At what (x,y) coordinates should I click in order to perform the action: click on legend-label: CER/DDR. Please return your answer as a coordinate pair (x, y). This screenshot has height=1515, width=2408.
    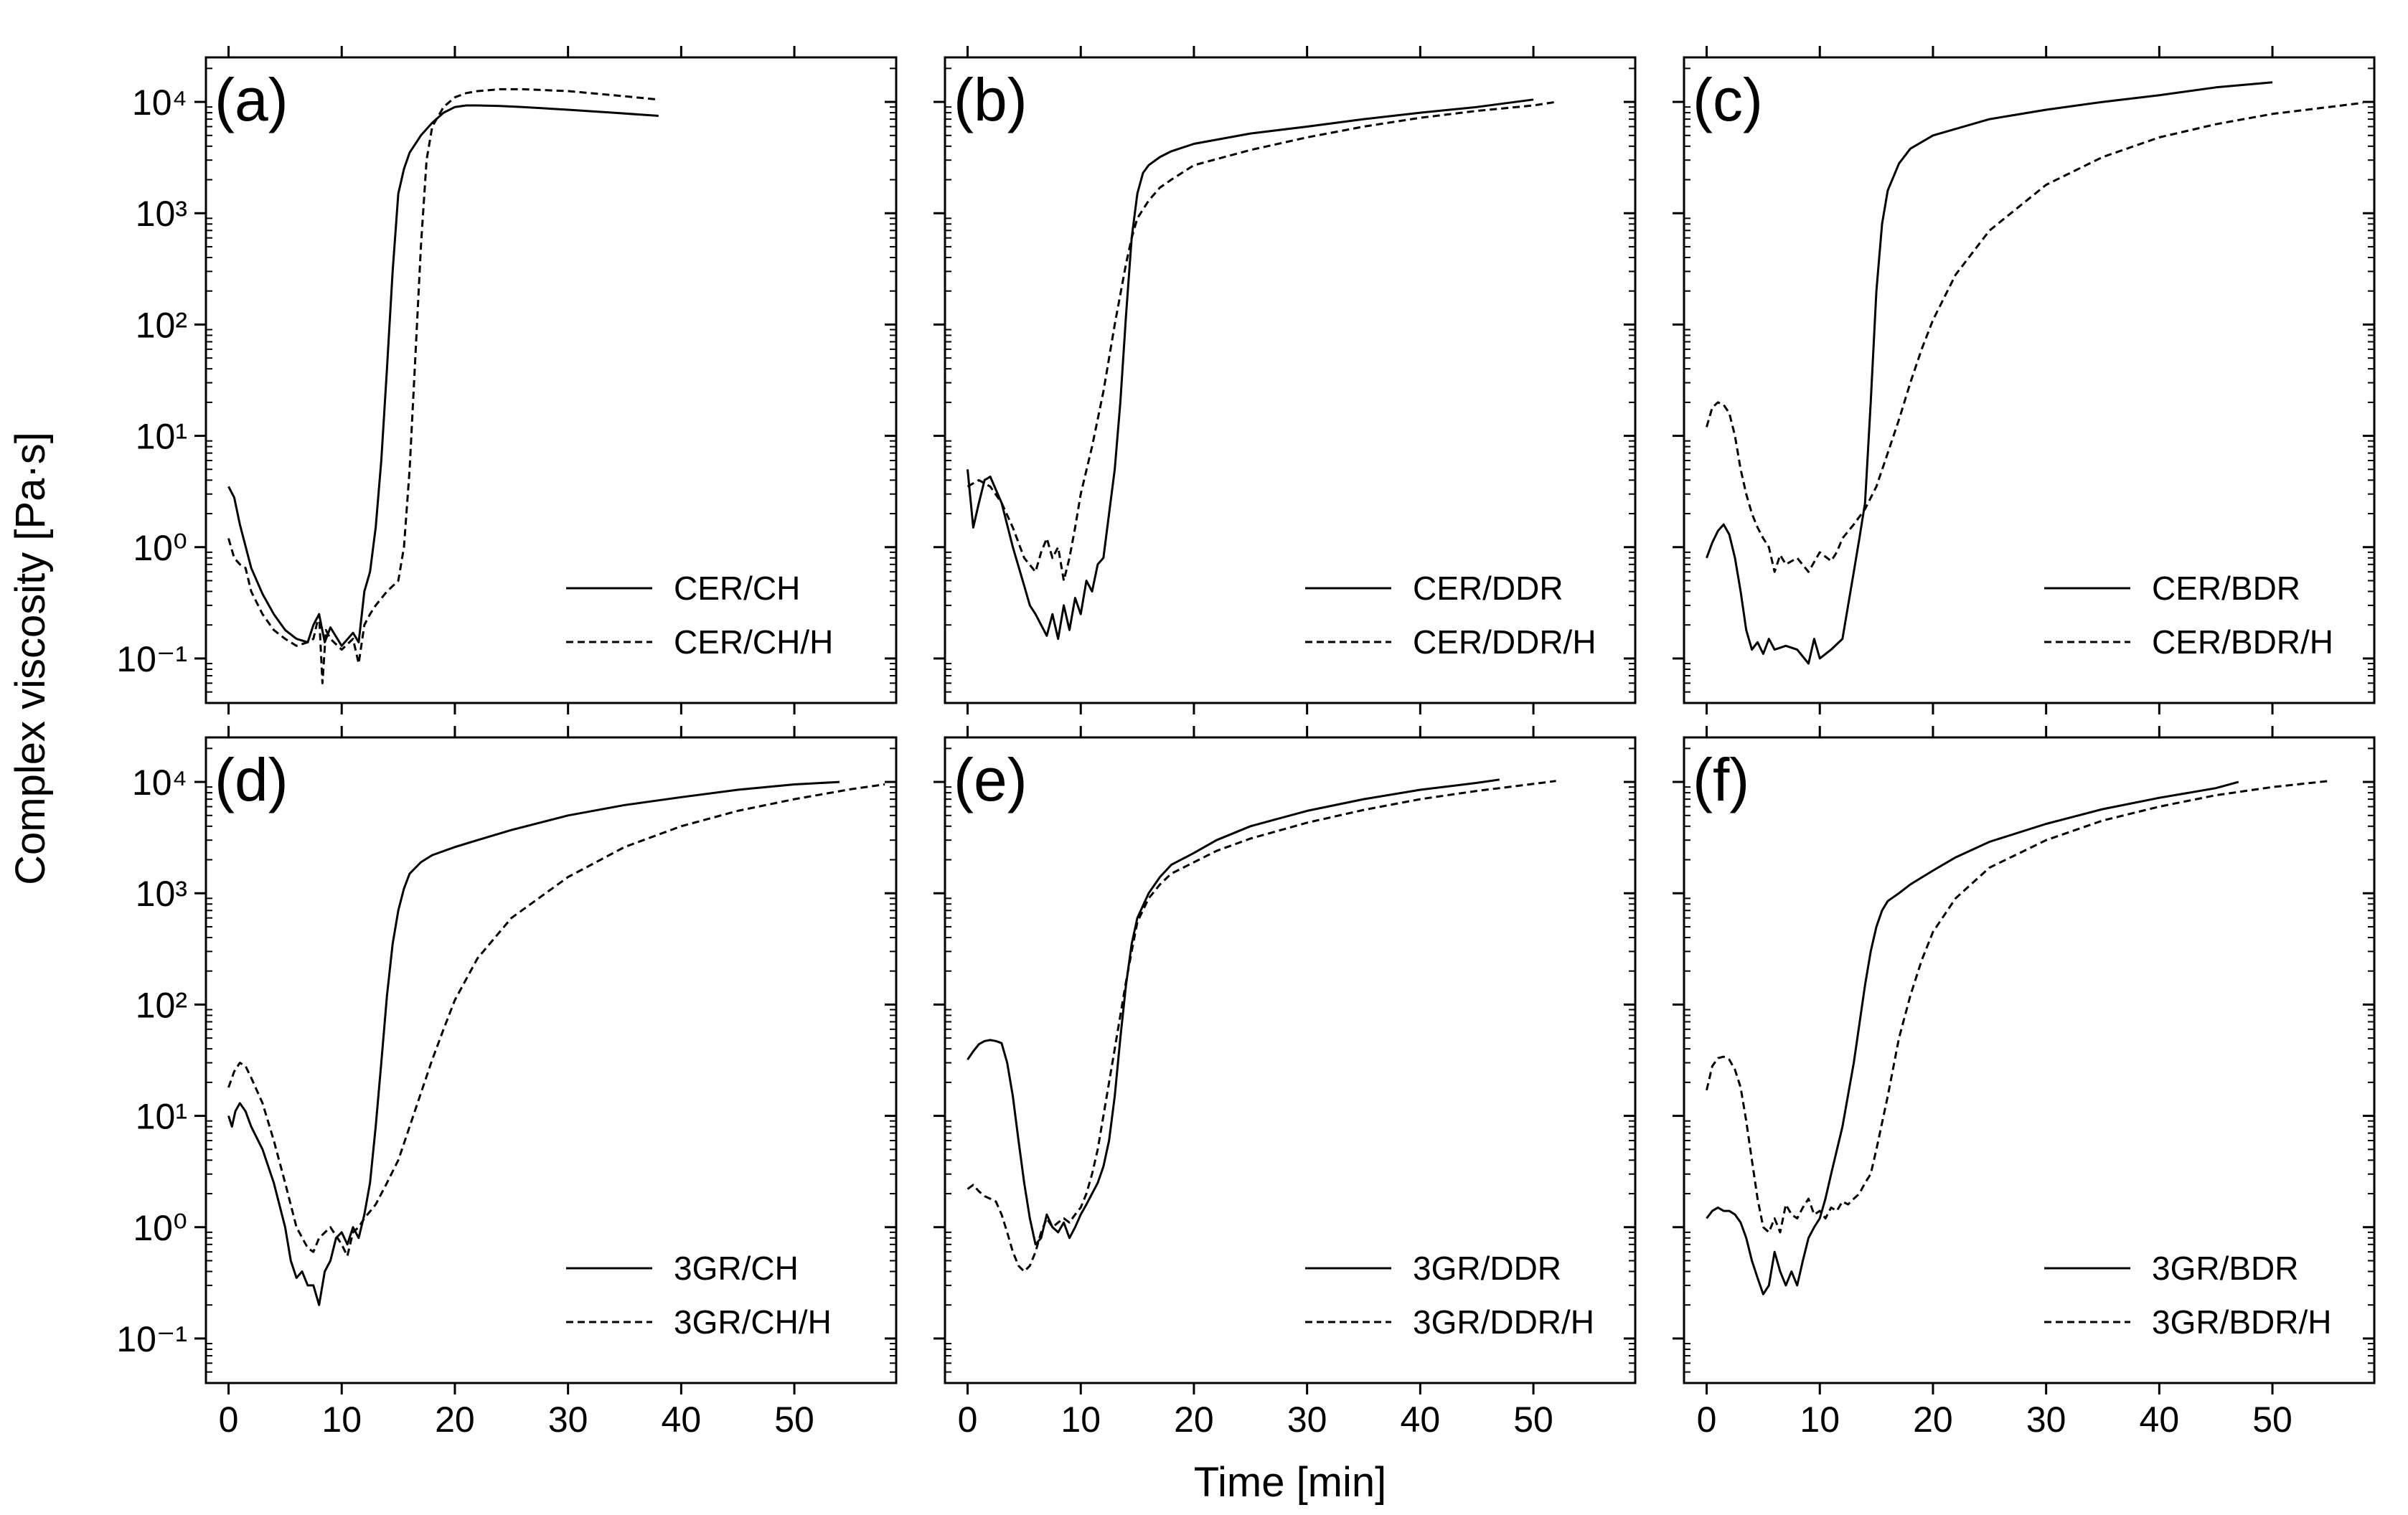
    Looking at the image, I should click on (1488, 588).